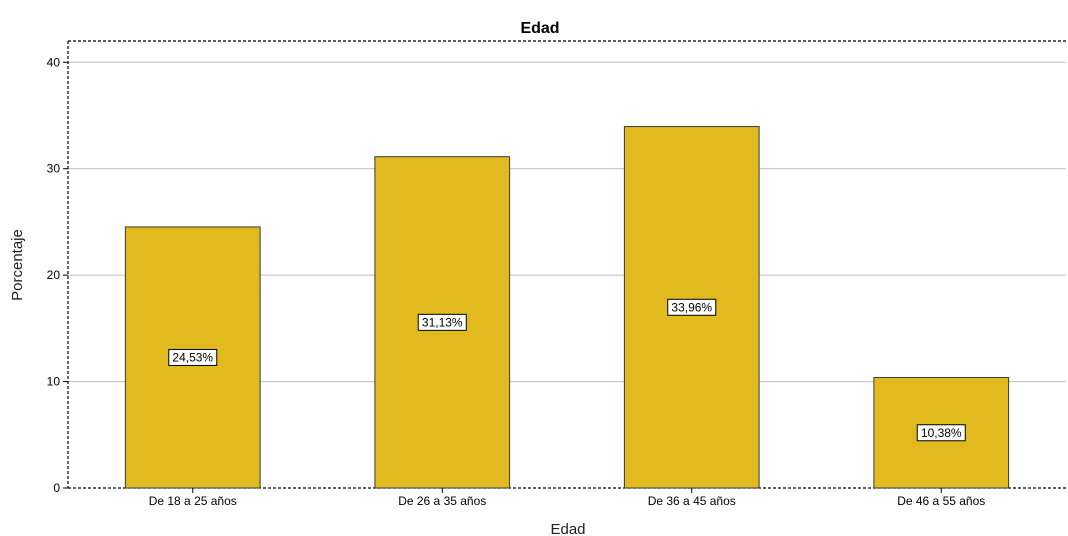 Image resolution: width=1068 pixels, height=536 pixels. I want to click on x-tick-label: De 36 a 45 años, so click(692, 501).